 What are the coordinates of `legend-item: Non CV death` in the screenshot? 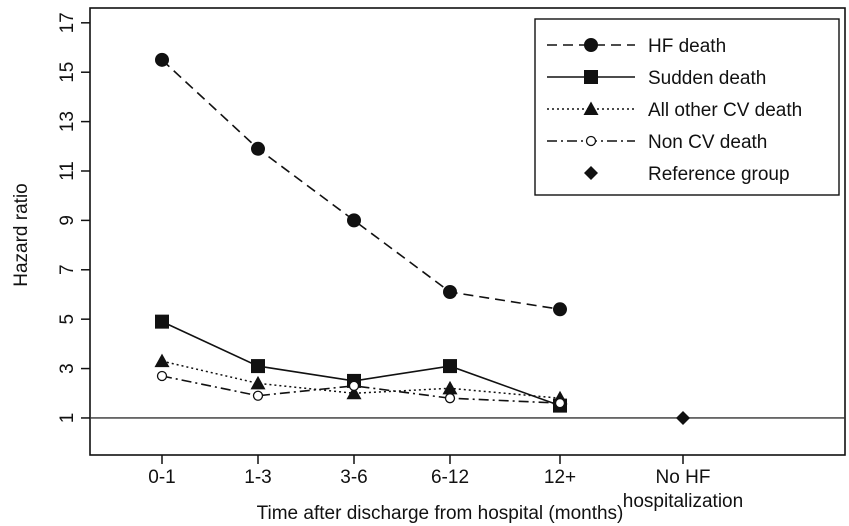 It's located at (657, 142).